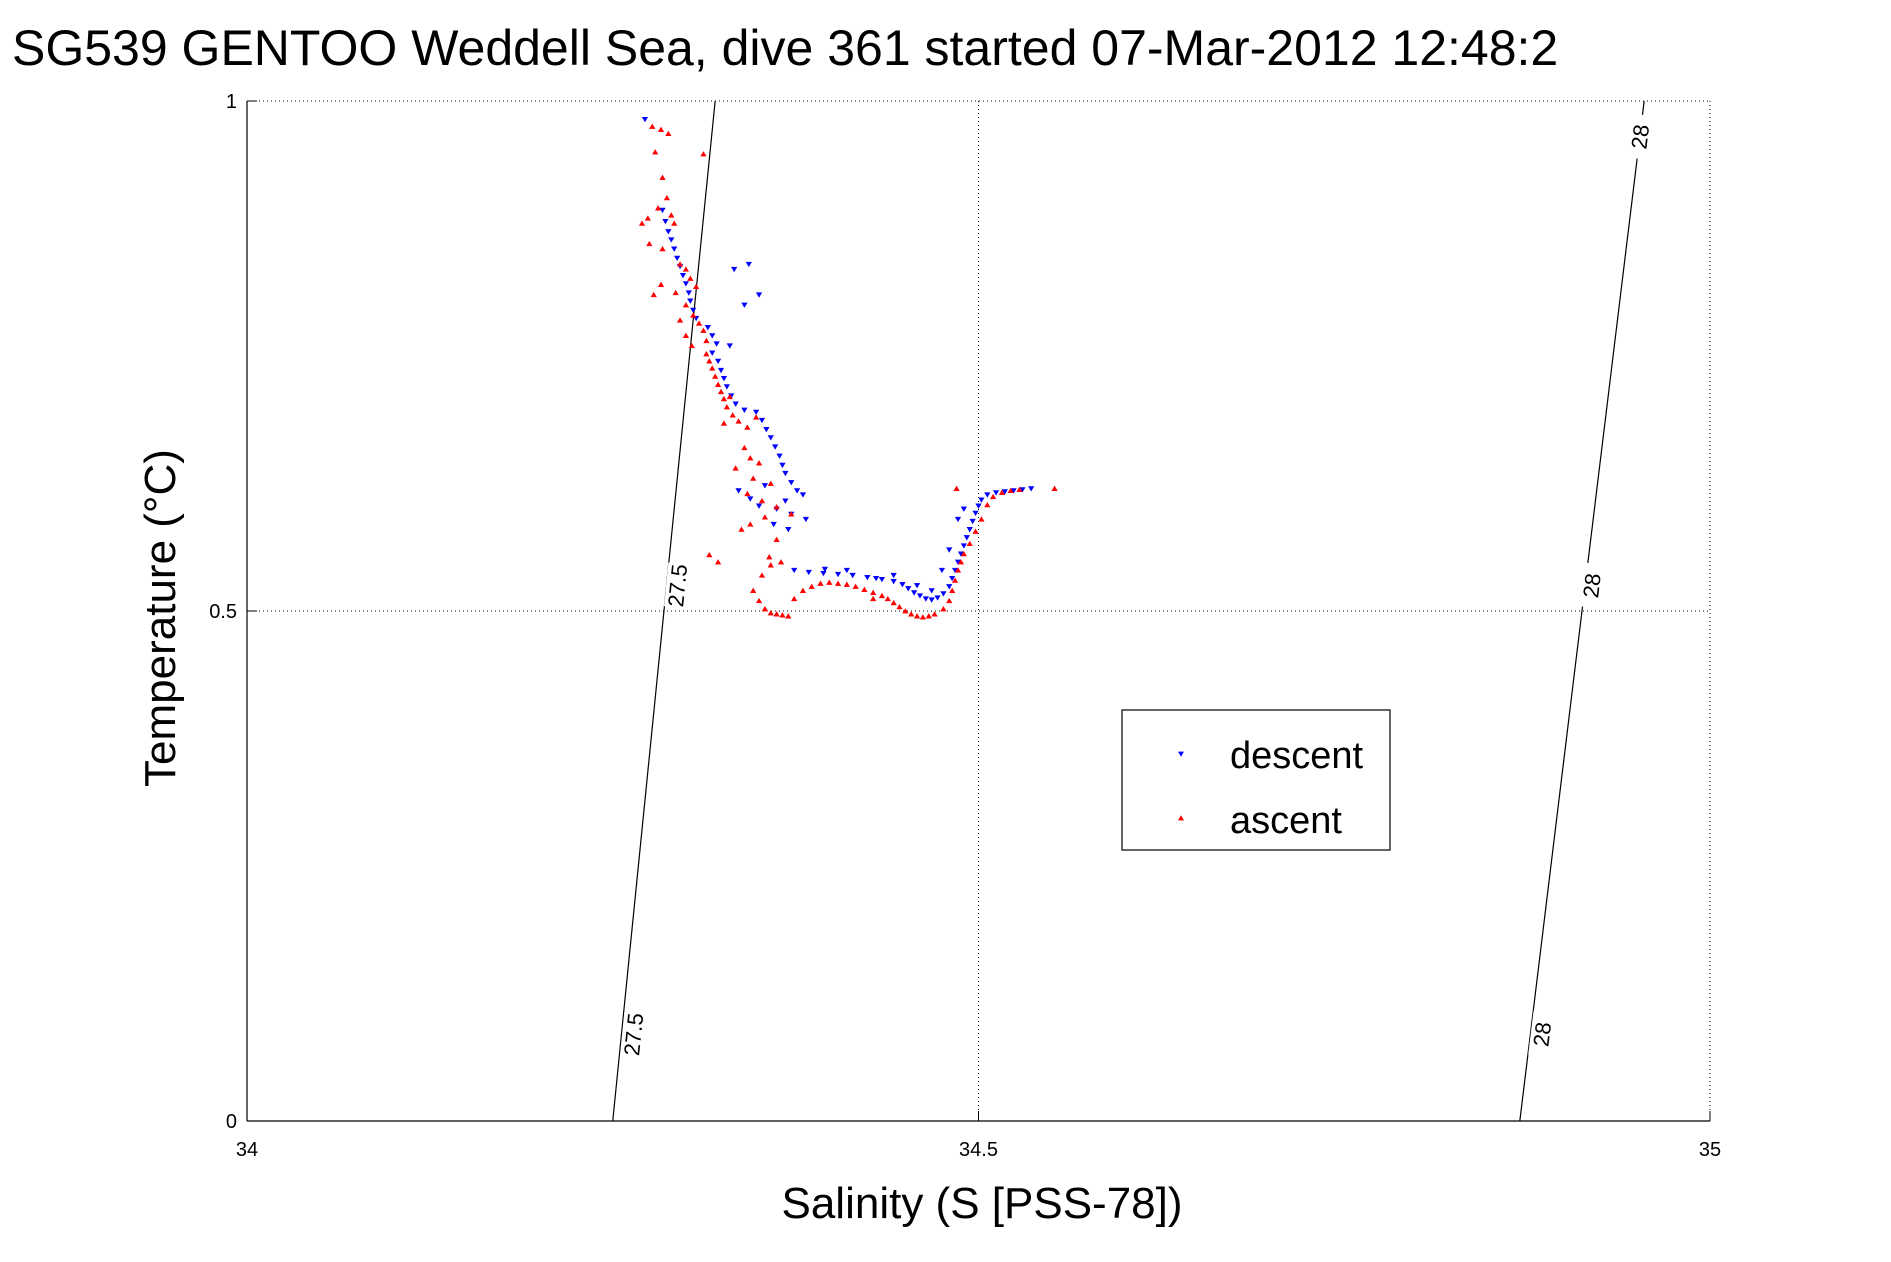 The height and width of the screenshot is (1262, 1891). I want to click on legend-label-ascent: ascent, so click(1286, 821).